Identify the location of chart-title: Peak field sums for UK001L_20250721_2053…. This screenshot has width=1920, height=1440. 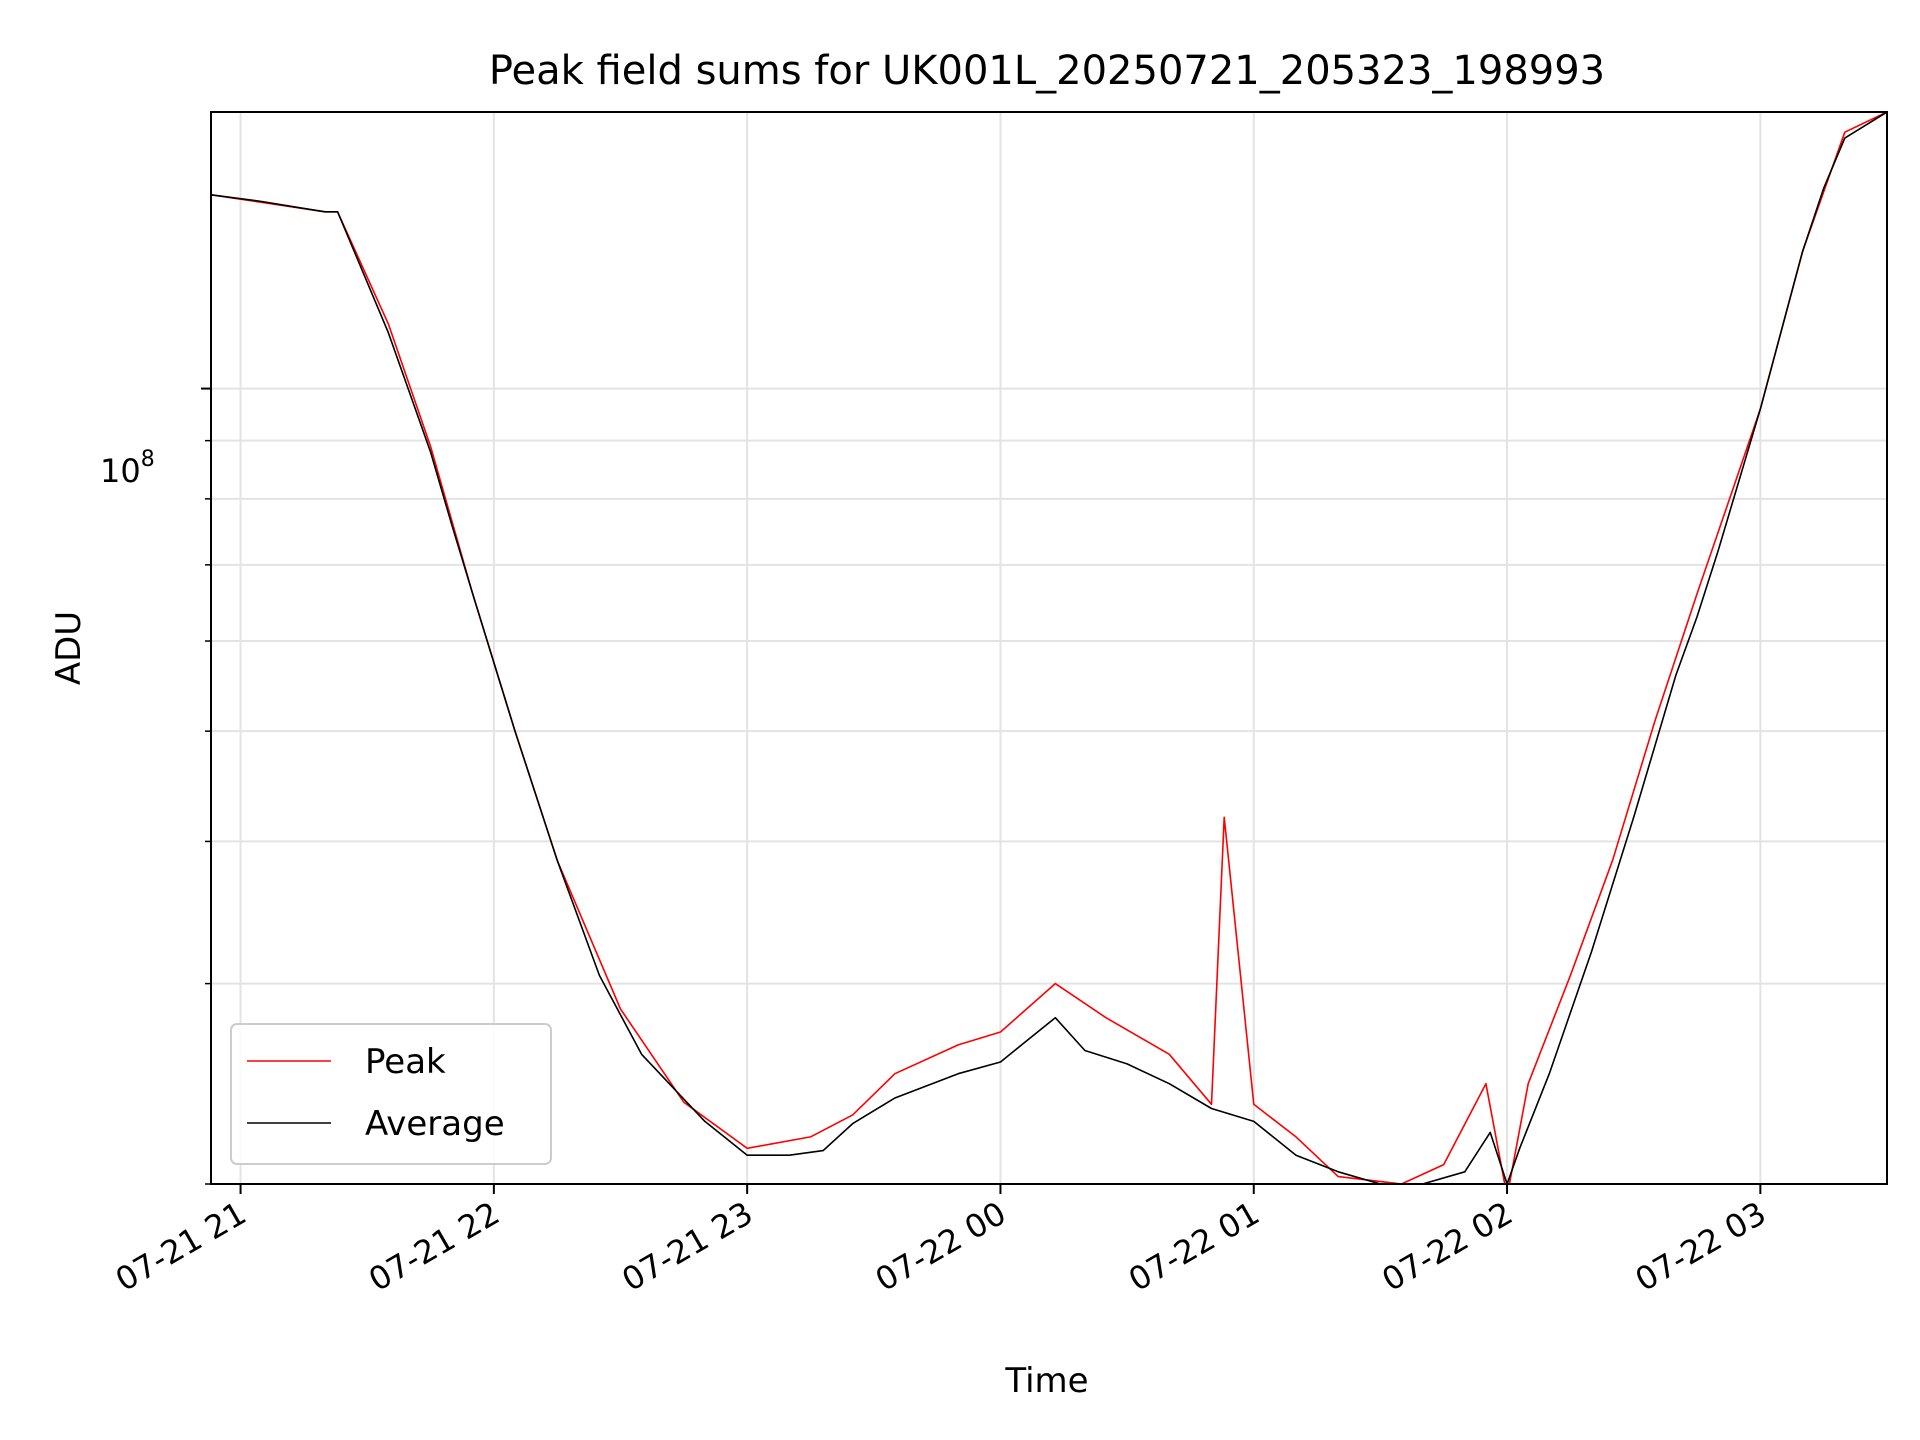
(1047, 71).